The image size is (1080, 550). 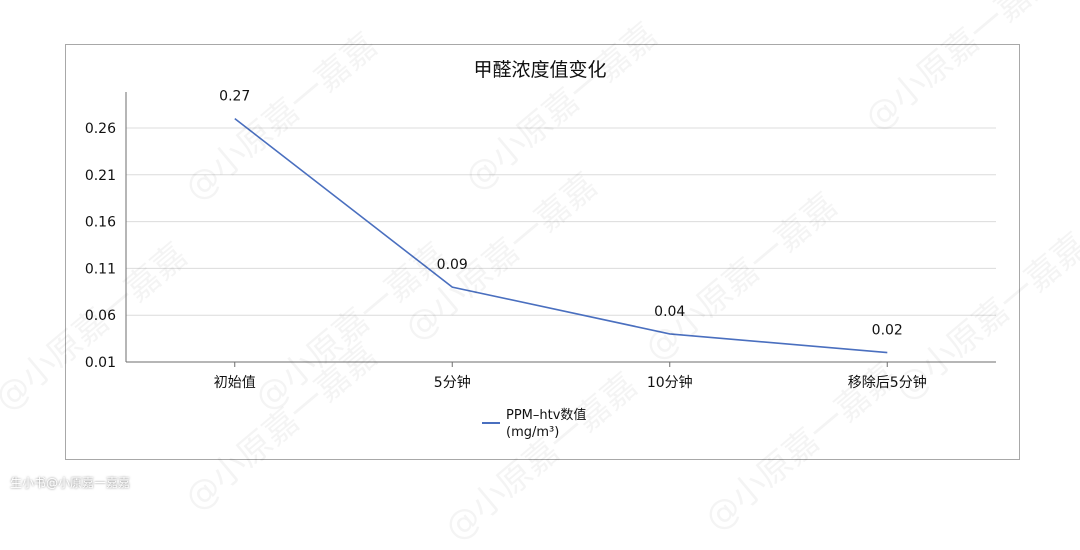 I want to click on y-tick-label: 0.16, so click(x=100, y=223).